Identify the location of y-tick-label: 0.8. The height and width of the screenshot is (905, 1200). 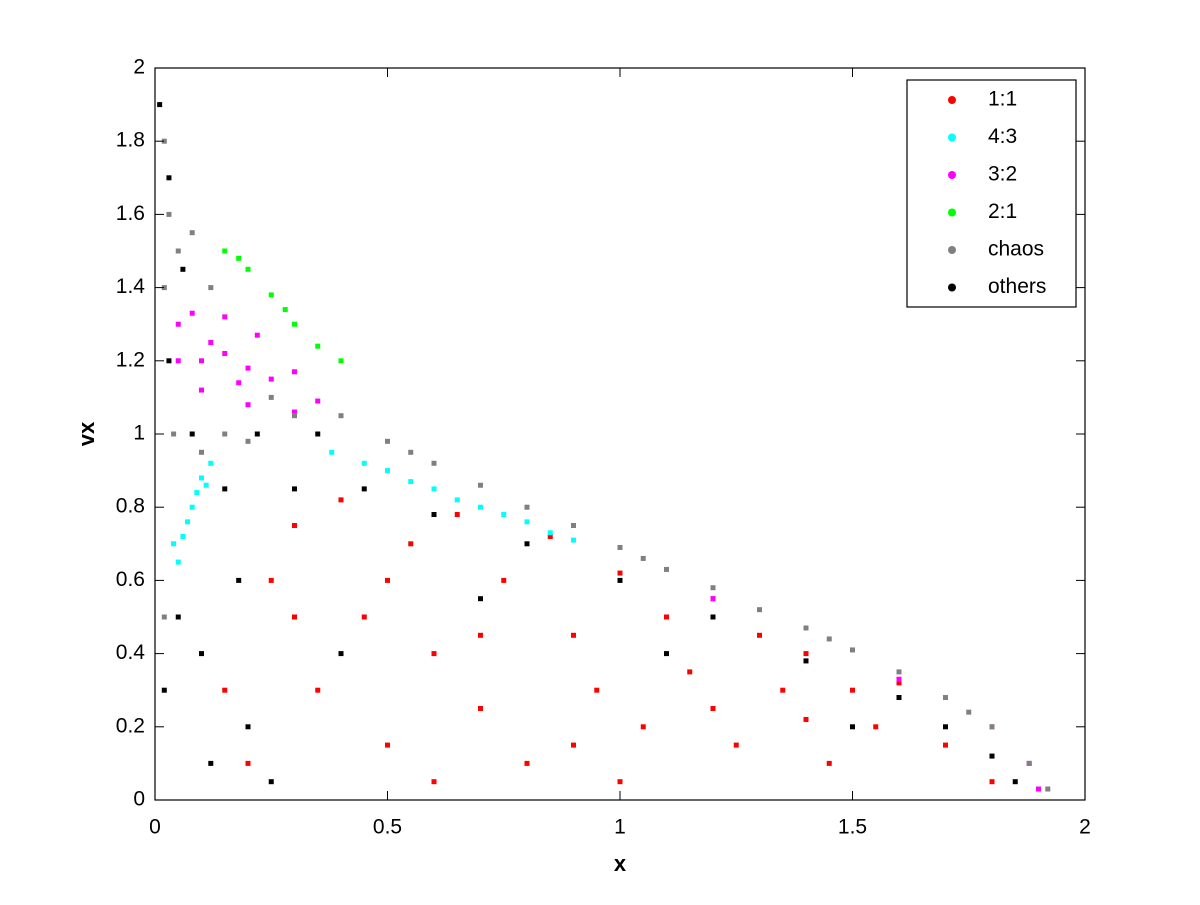
(130, 506).